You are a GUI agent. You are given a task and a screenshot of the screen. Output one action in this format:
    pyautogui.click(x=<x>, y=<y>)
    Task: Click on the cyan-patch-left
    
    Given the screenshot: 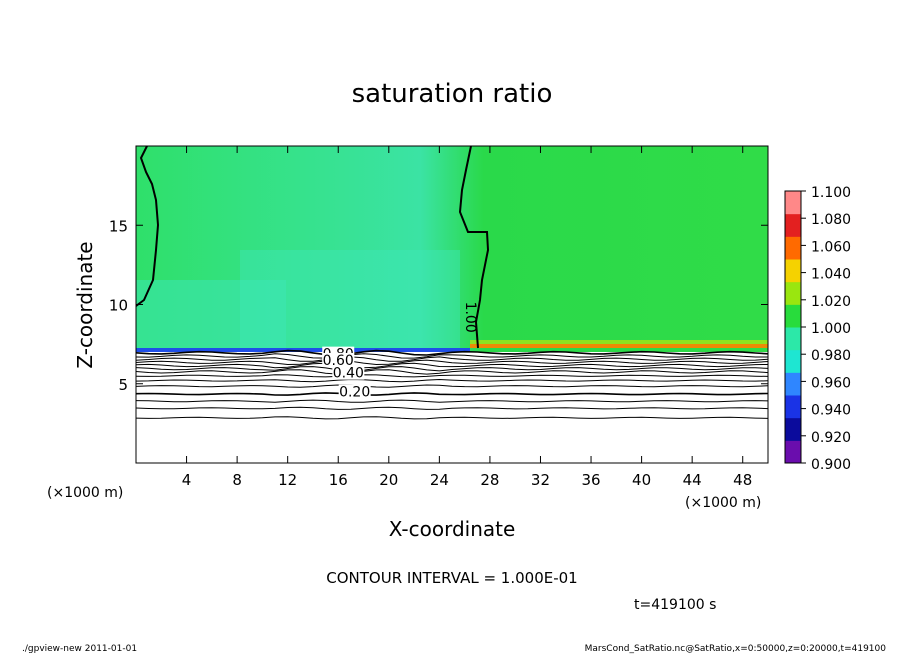 What is the action you would take?
    pyautogui.click(x=211, y=316)
    